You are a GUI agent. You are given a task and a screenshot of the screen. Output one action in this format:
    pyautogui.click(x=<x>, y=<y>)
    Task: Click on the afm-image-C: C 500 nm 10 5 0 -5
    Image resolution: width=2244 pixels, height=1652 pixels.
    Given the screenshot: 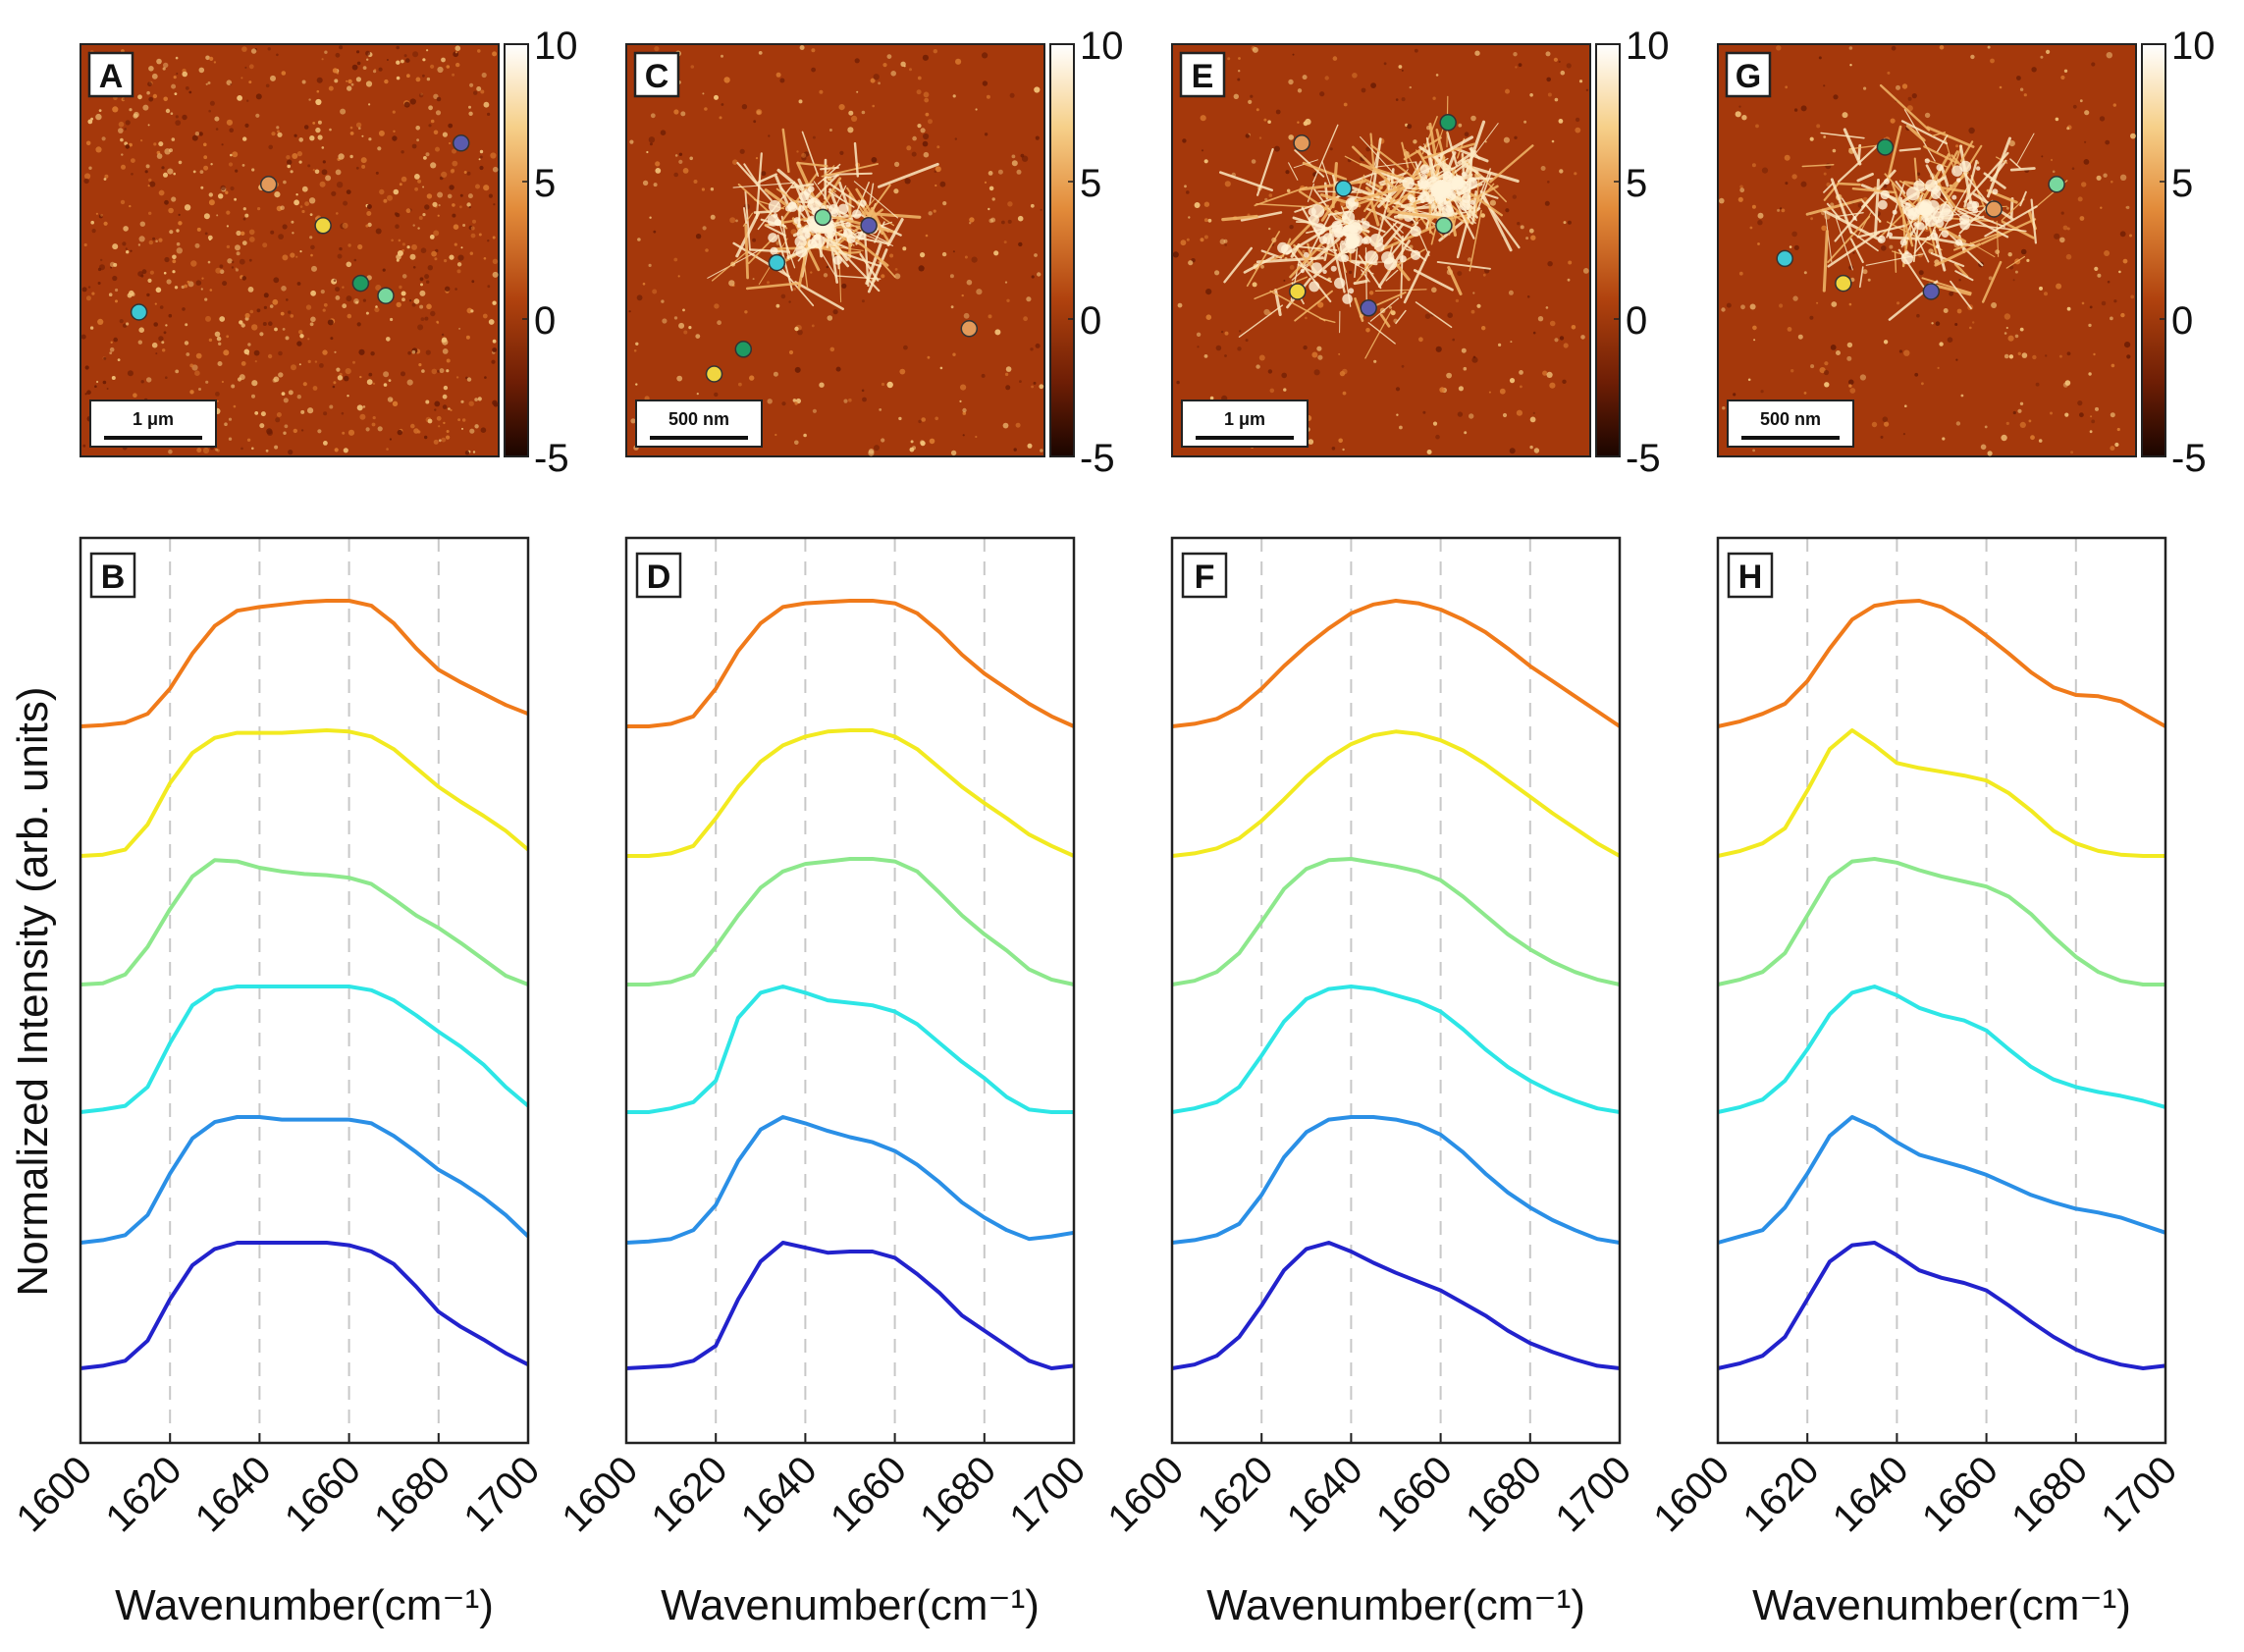 What is the action you would take?
    pyautogui.click(x=875, y=252)
    